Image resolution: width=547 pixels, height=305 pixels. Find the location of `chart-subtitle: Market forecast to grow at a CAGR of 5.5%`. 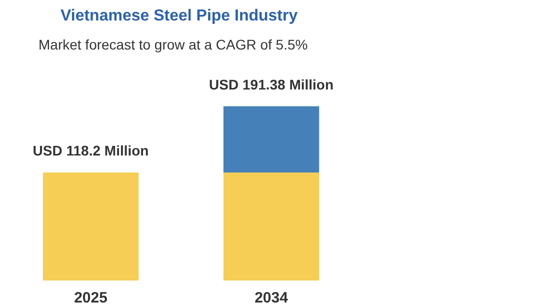

chart-subtitle: Market forecast to grow at a CAGR of 5.5% is located at coordinates (173, 44).